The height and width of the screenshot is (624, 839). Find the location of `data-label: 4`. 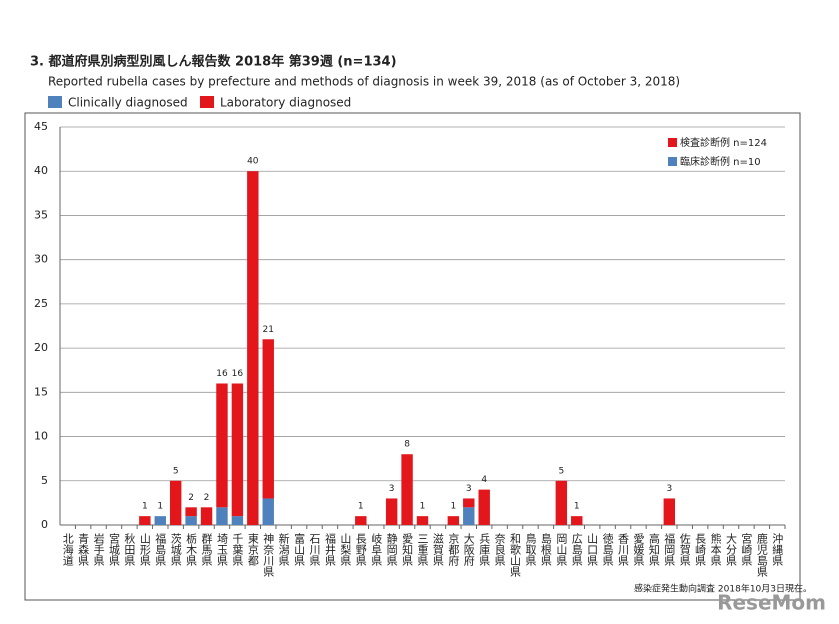

data-label: 4 is located at coordinates (484, 480).